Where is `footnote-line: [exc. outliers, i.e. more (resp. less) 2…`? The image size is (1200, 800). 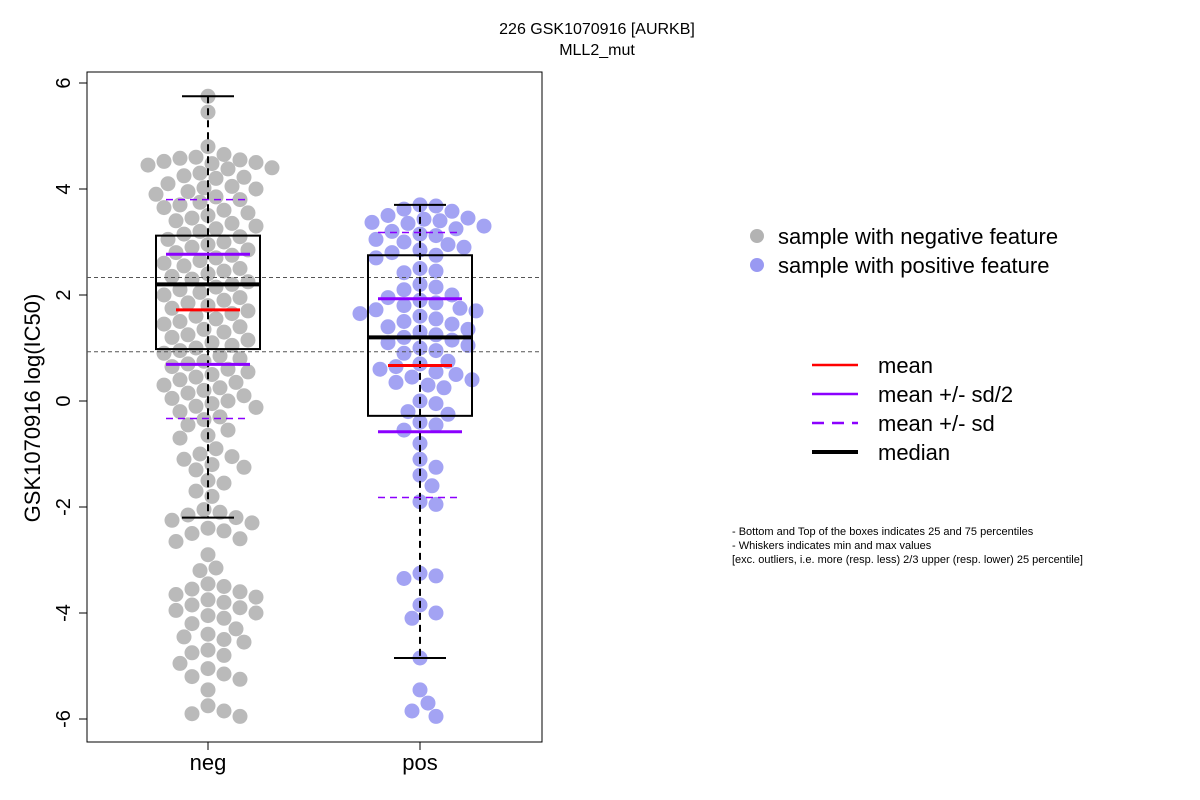 footnote-line: [exc. outliers, i.e. more (resp. less) 2… is located at coordinates (907, 560).